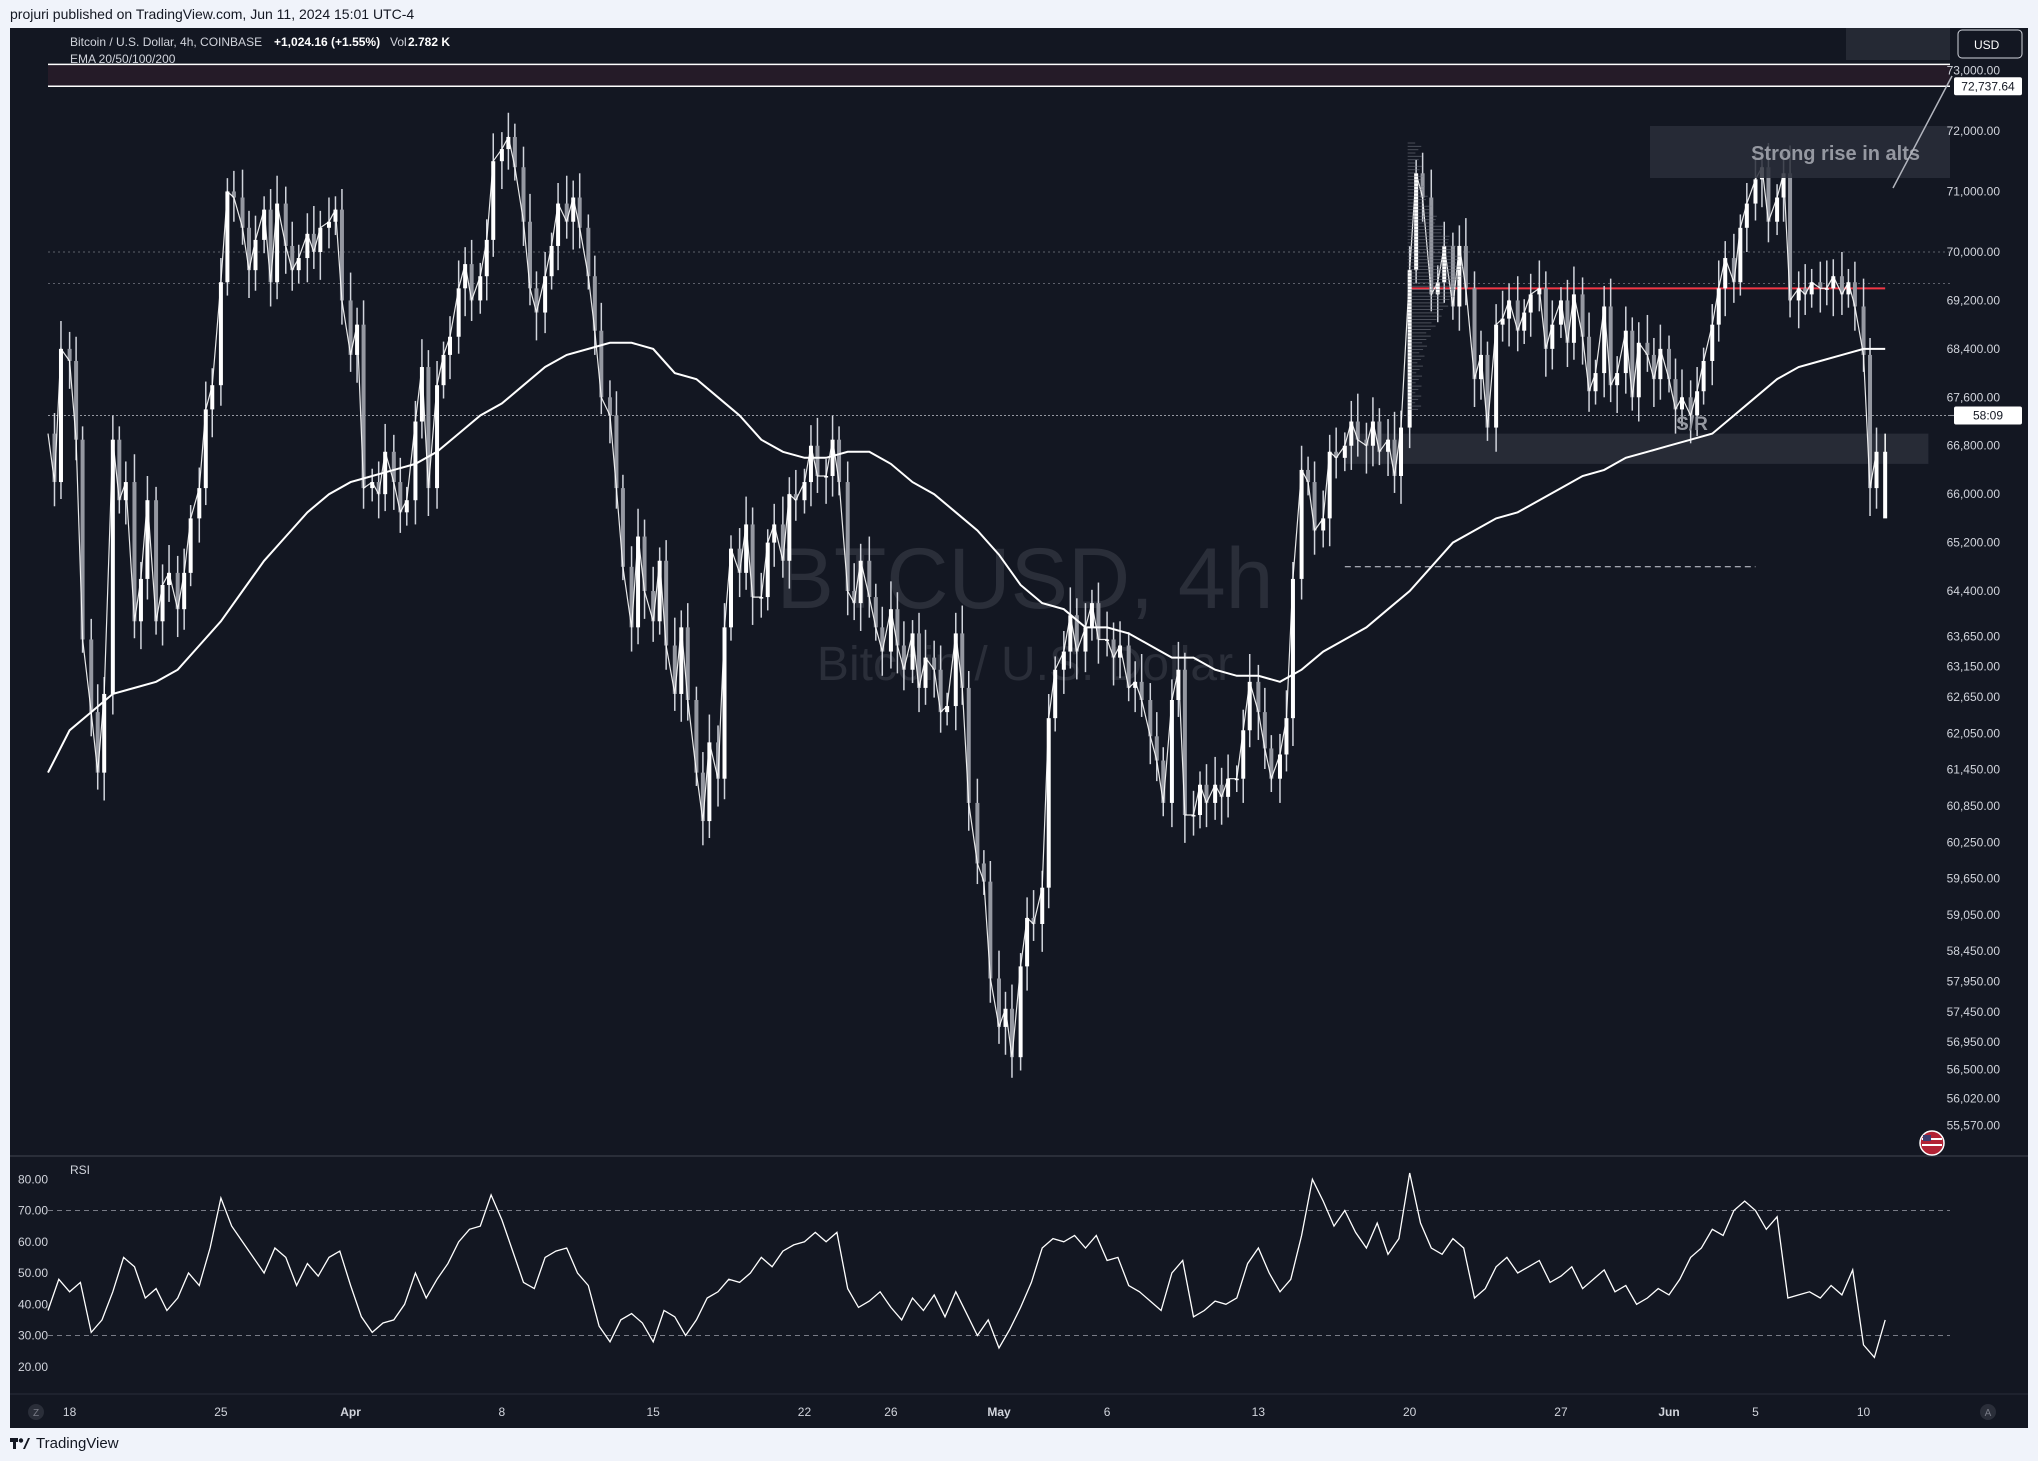  What do you see at coordinates (984, 1273) in the screenshot?
I see `rsi-pane: 80.00 70.00 60.00 50.00 40.00 30.00 20.00` at bounding box center [984, 1273].